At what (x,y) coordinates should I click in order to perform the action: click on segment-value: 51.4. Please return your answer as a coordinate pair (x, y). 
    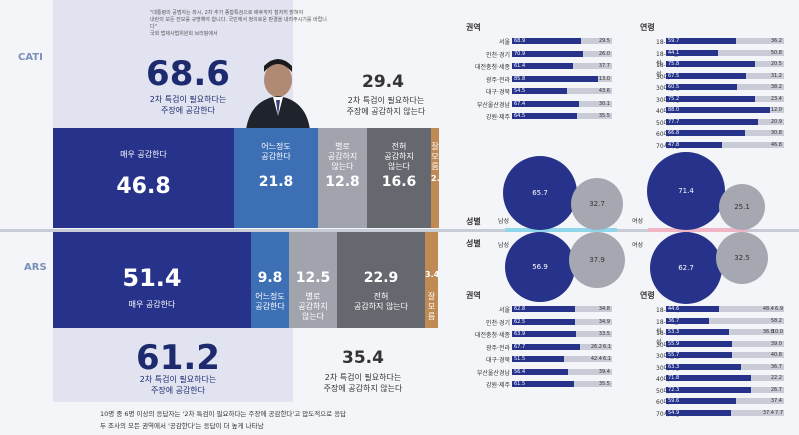
    Looking at the image, I should click on (152, 278).